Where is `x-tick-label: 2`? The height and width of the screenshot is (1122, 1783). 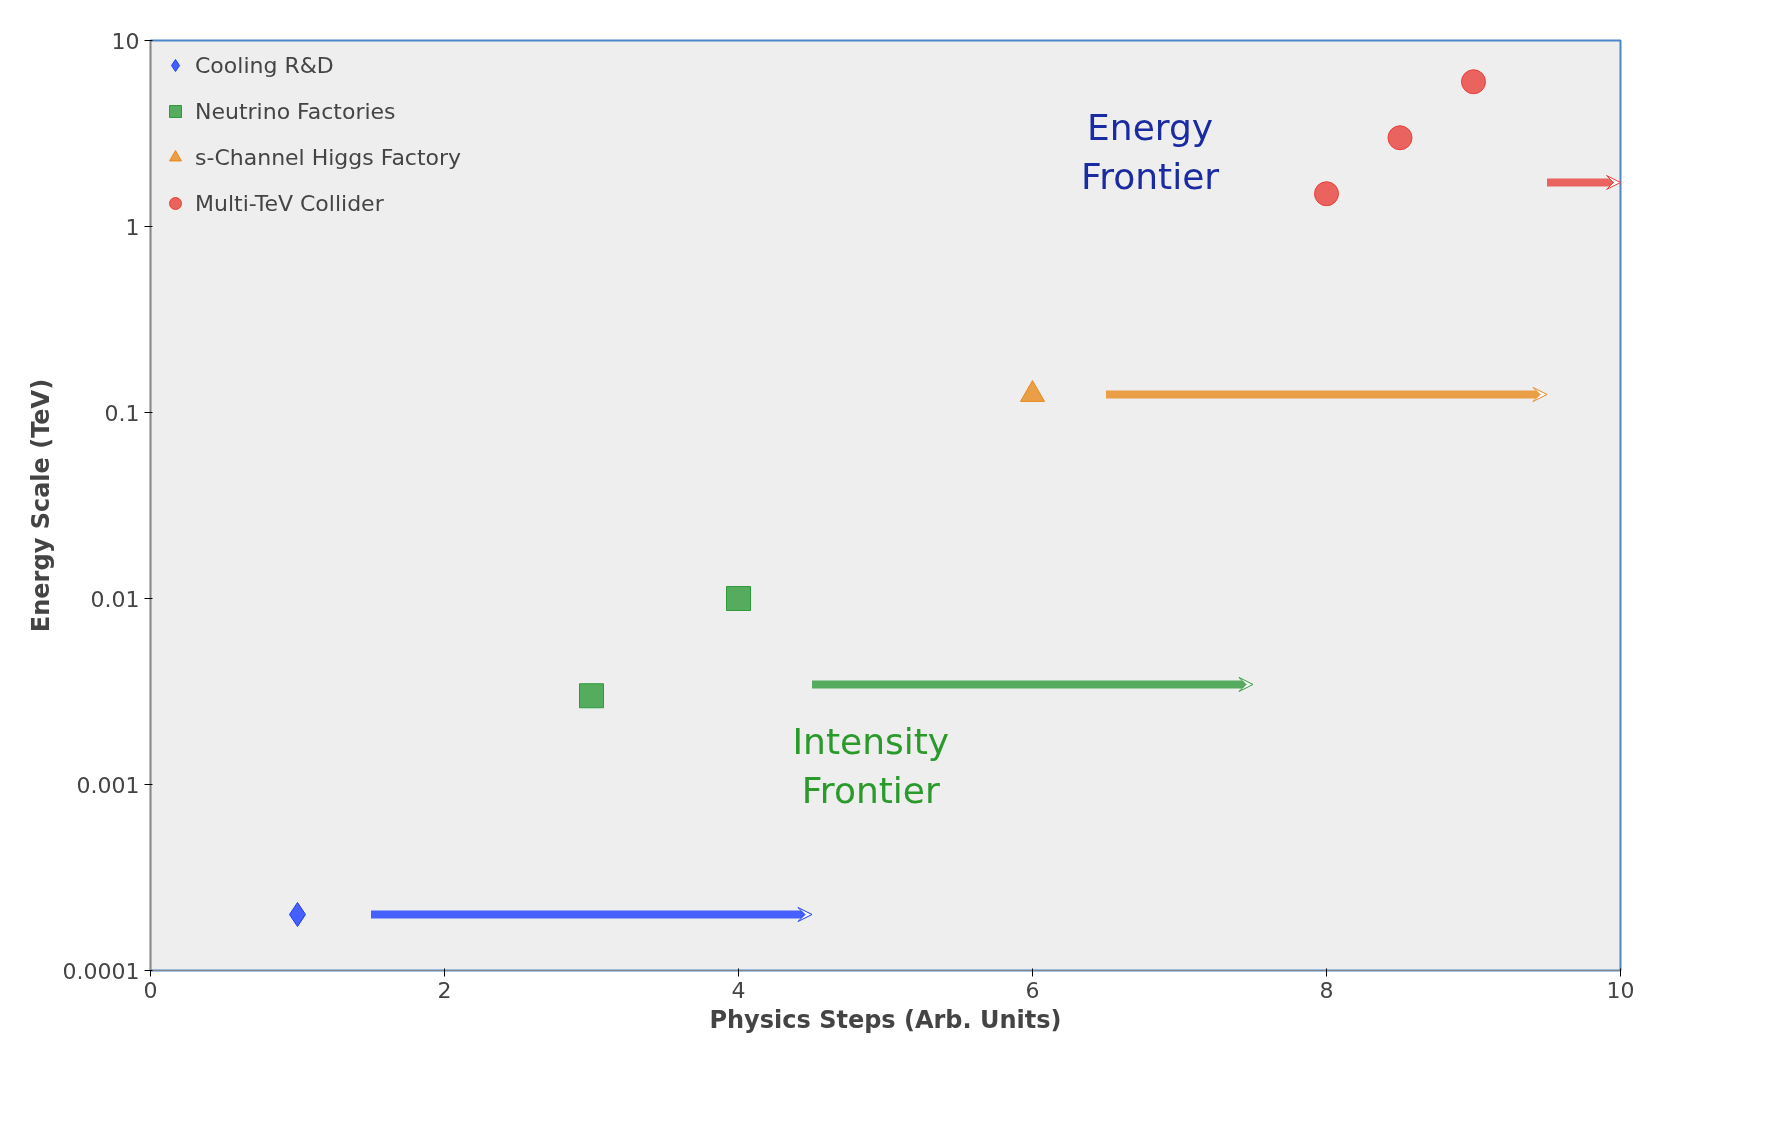
x-tick-label: 2 is located at coordinates (444, 990).